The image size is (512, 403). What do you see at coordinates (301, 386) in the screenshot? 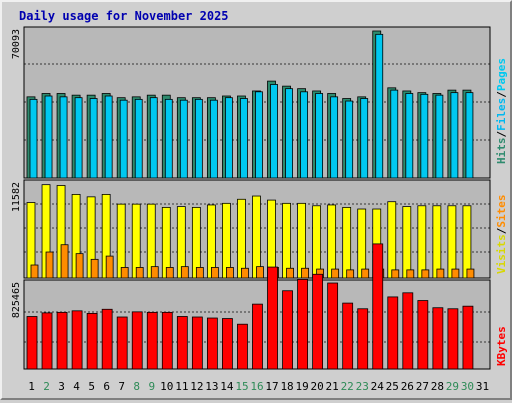
I see `day-label-19: 19` at bounding box center [301, 386].